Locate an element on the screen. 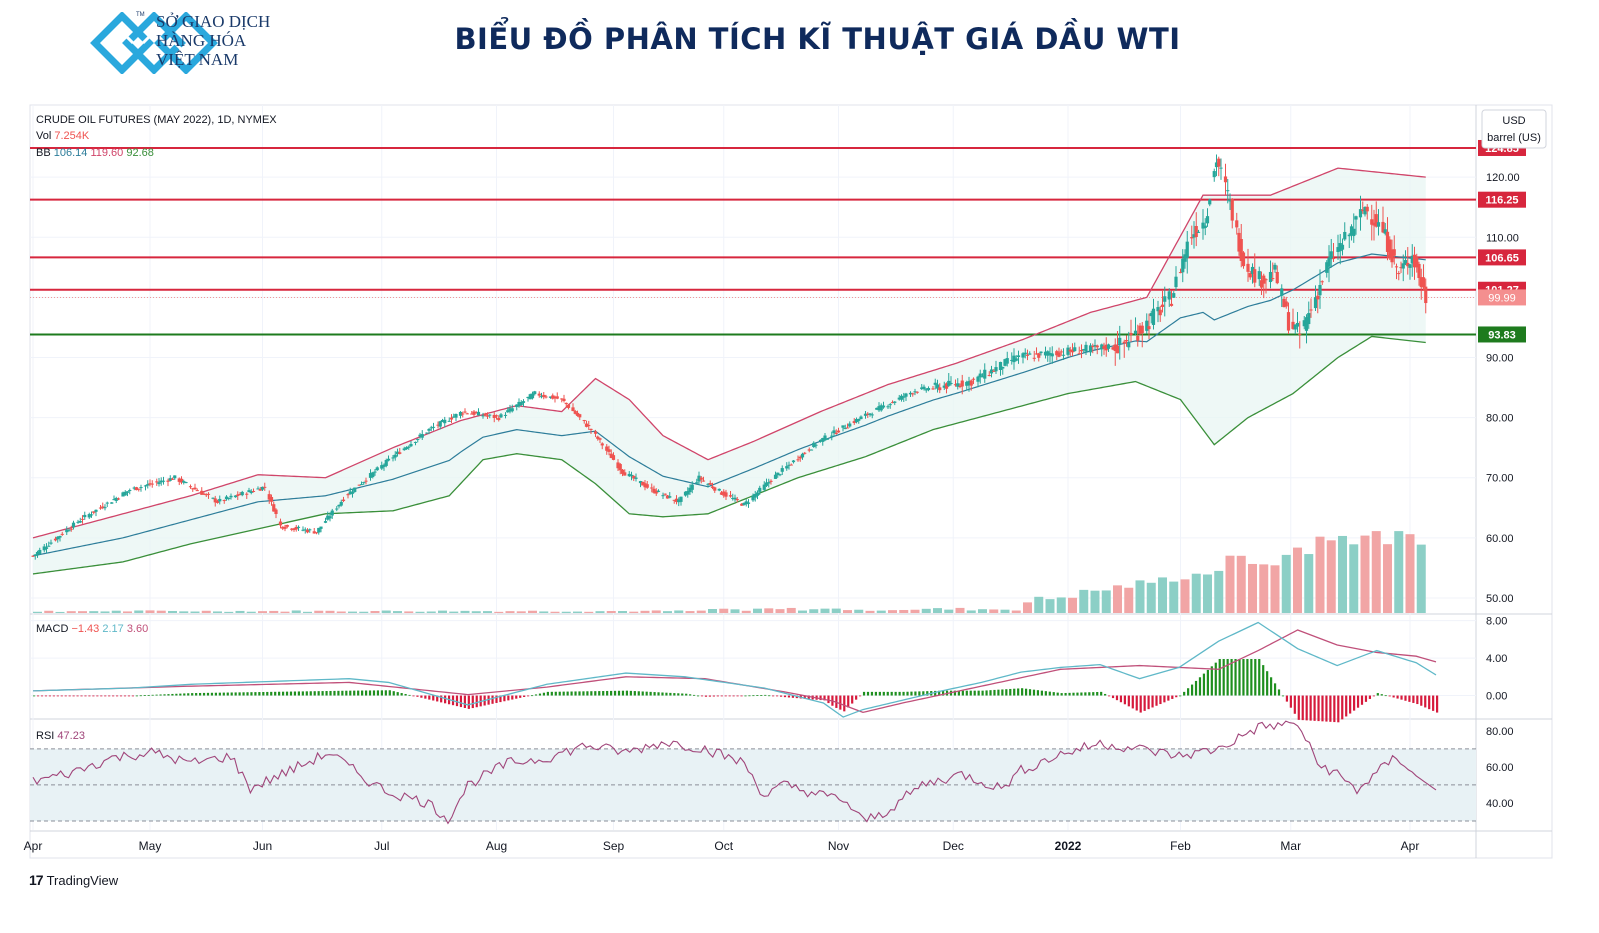 Image resolution: width=1599 pixels, height=933 pixels. level-tag is located at coordinates (1502, 199).